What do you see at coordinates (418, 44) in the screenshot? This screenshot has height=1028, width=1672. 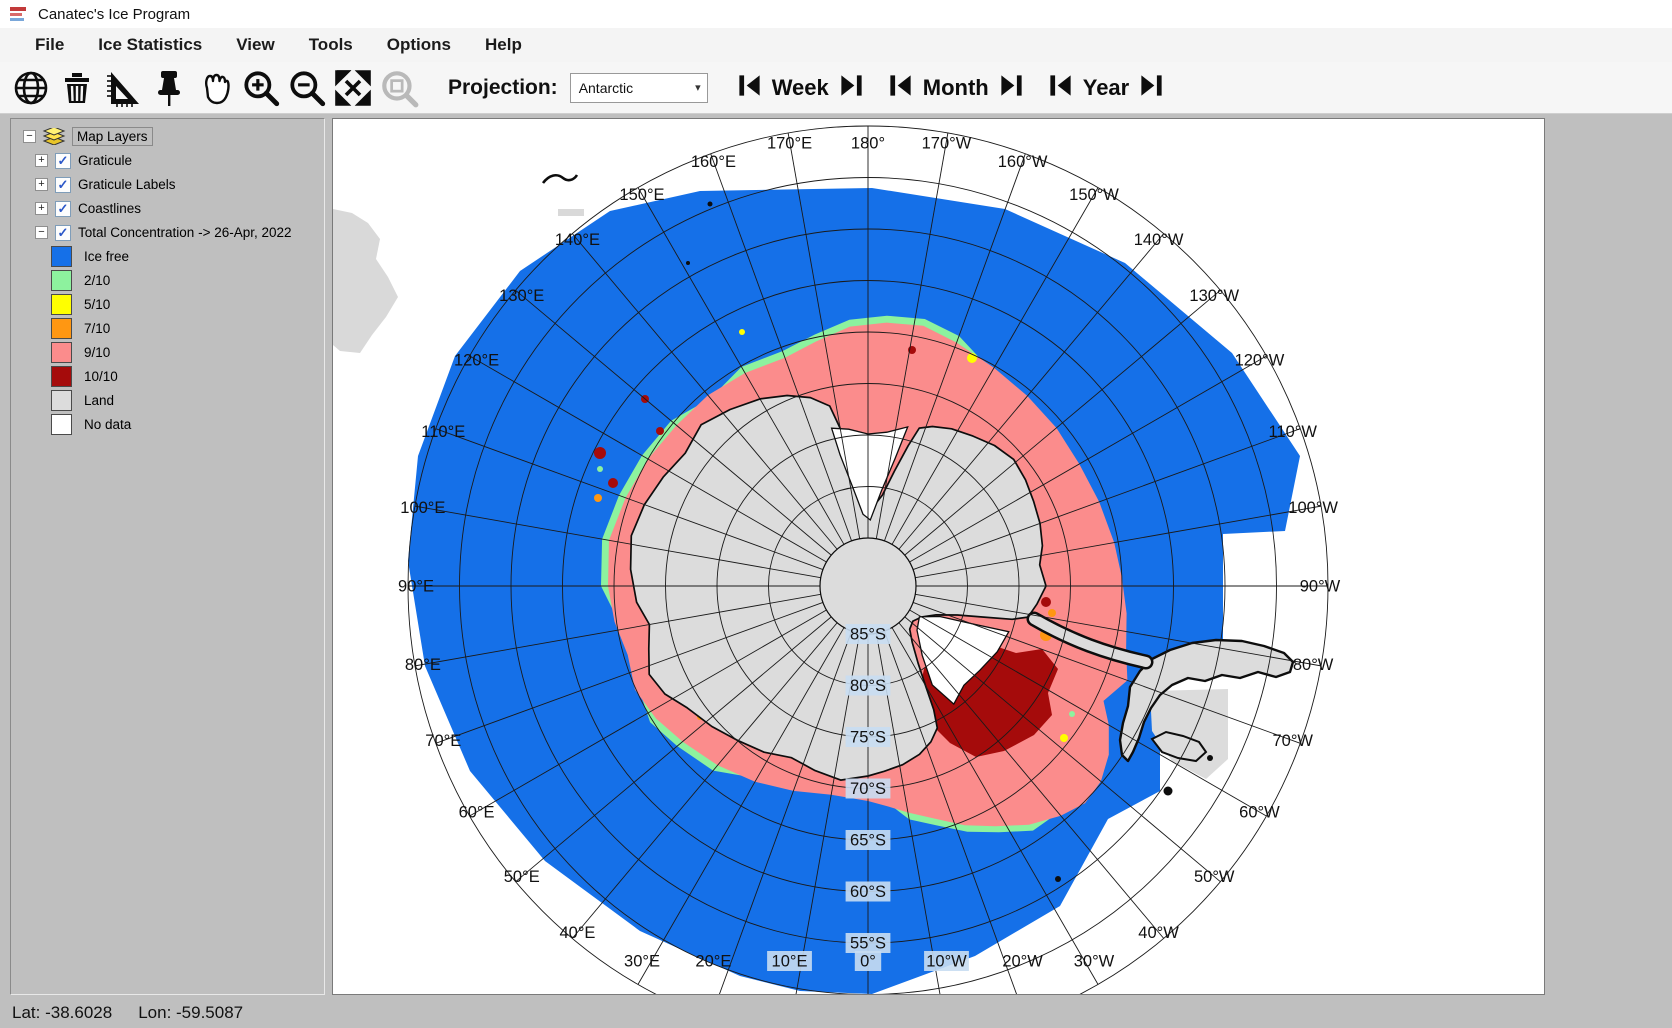 I see `menu-item-options: Options` at bounding box center [418, 44].